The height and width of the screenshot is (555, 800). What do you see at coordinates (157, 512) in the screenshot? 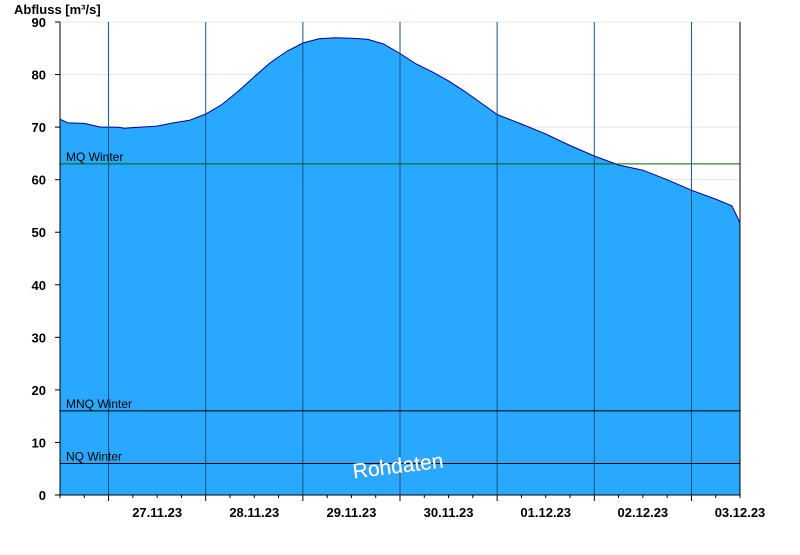
I see `x-tick-label-0: 27.11.23` at bounding box center [157, 512].